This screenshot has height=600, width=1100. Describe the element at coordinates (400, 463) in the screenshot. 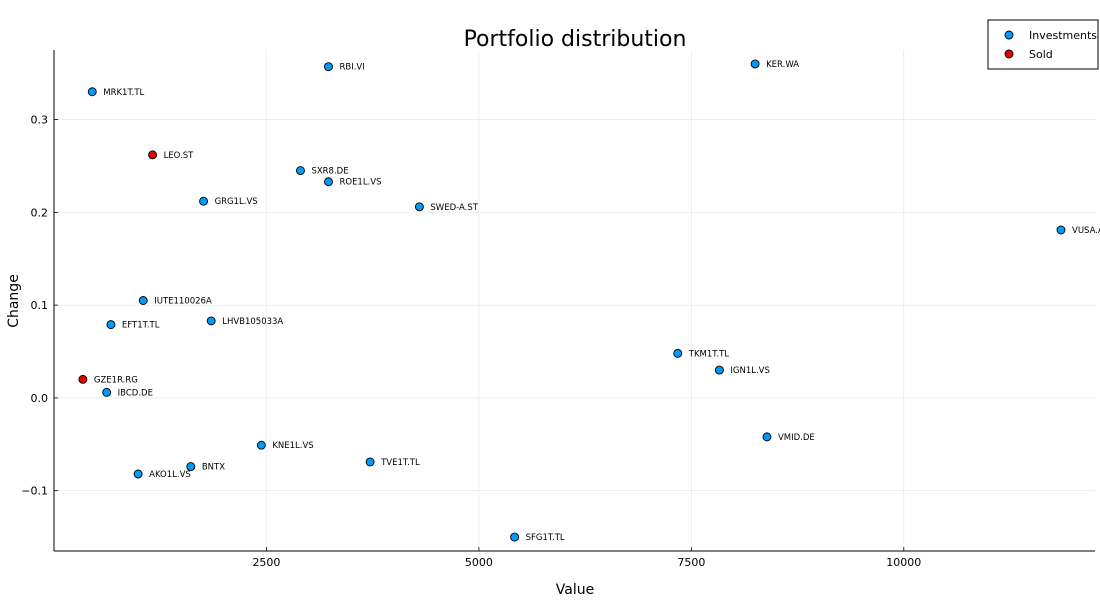

I see `data-point-label: TVE1T.TL` at that location.